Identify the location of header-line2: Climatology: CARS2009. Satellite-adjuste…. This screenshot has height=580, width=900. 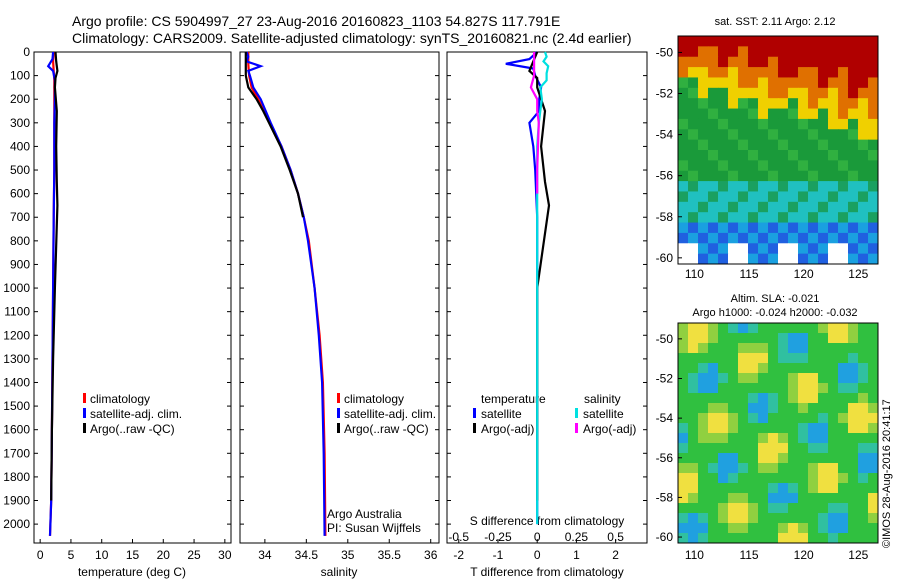
(352, 38).